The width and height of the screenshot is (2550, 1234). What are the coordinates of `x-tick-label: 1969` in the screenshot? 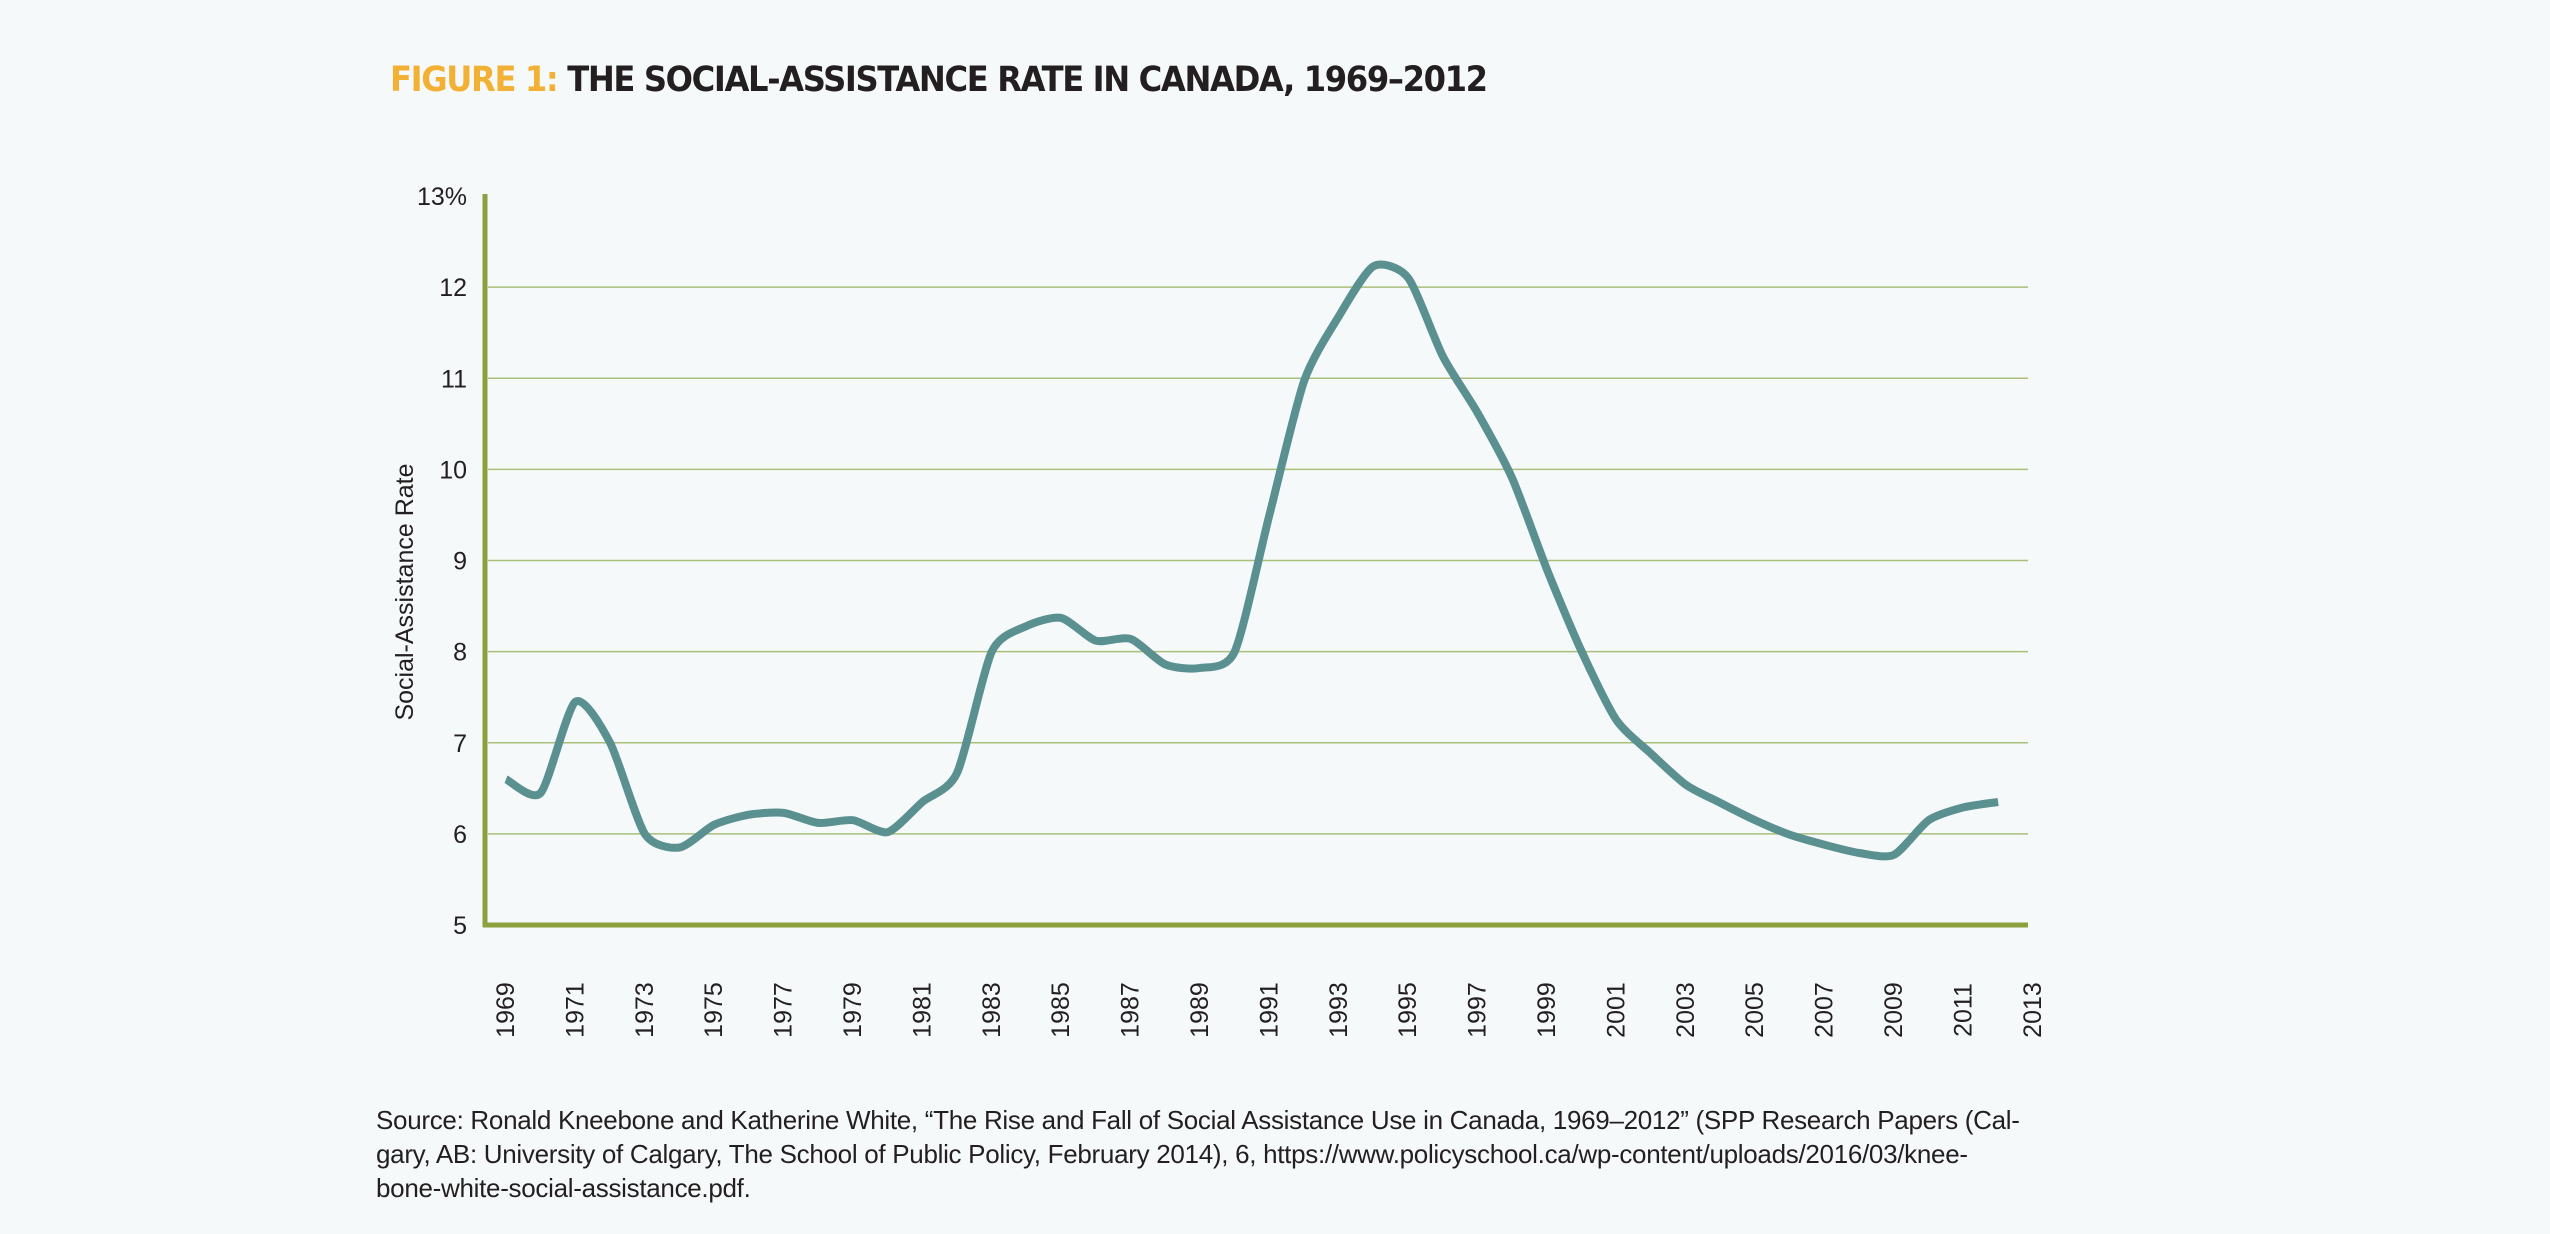 It's located at (506, 1010).